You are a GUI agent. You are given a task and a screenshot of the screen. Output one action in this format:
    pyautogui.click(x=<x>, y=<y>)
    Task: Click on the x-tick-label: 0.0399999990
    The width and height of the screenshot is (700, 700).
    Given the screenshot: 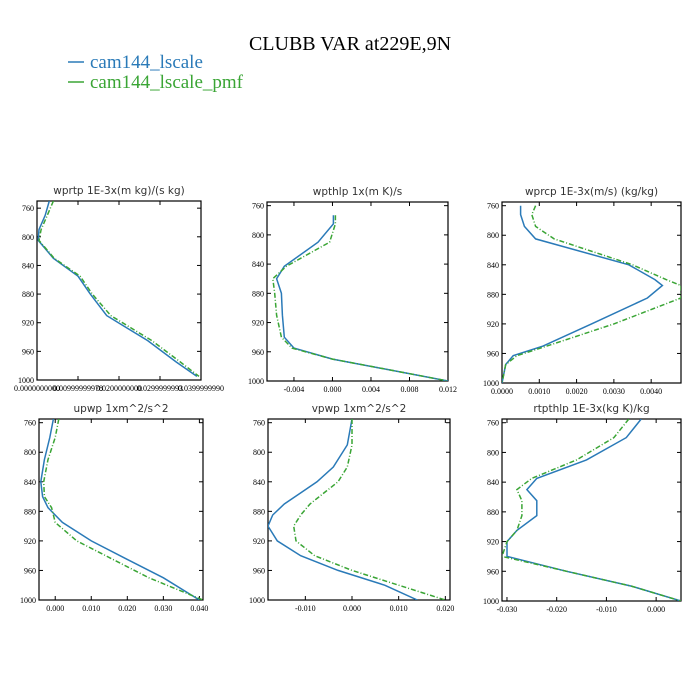 What is the action you would take?
    pyautogui.click(x=201, y=388)
    